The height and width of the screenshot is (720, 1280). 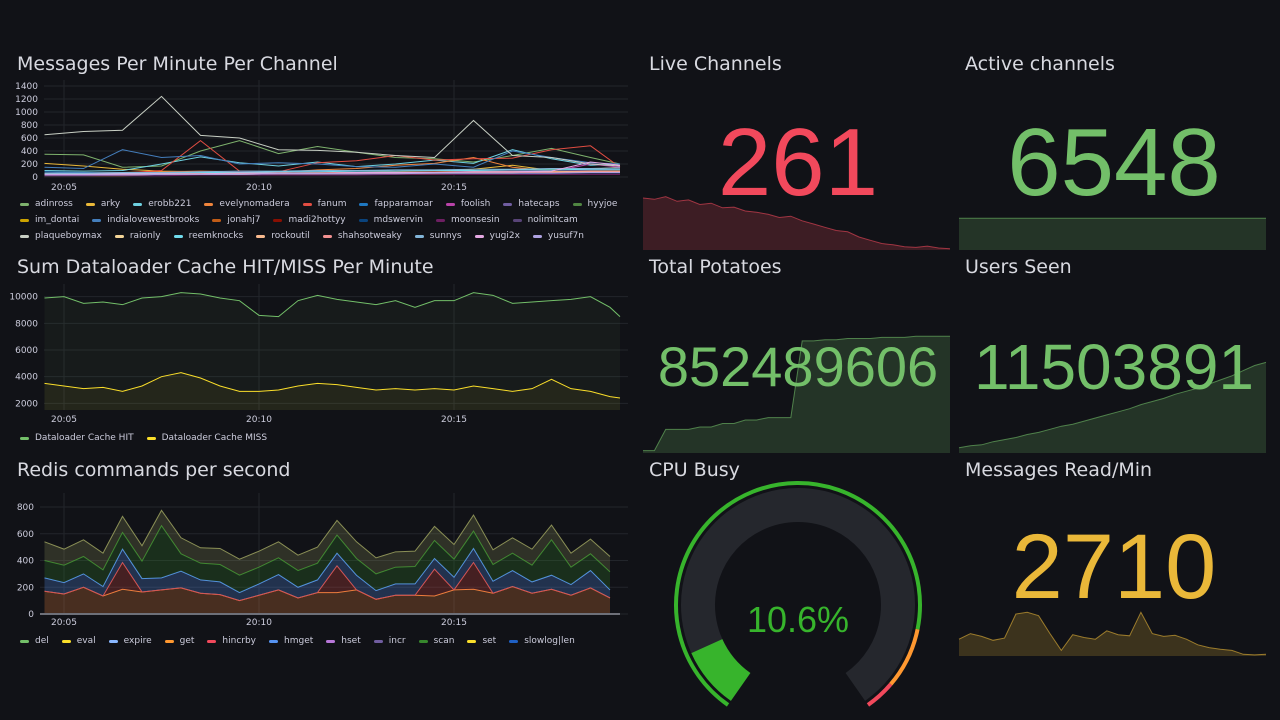 What do you see at coordinates (475, 220) in the screenshot?
I see `legend-label: moonsesin` at bounding box center [475, 220].